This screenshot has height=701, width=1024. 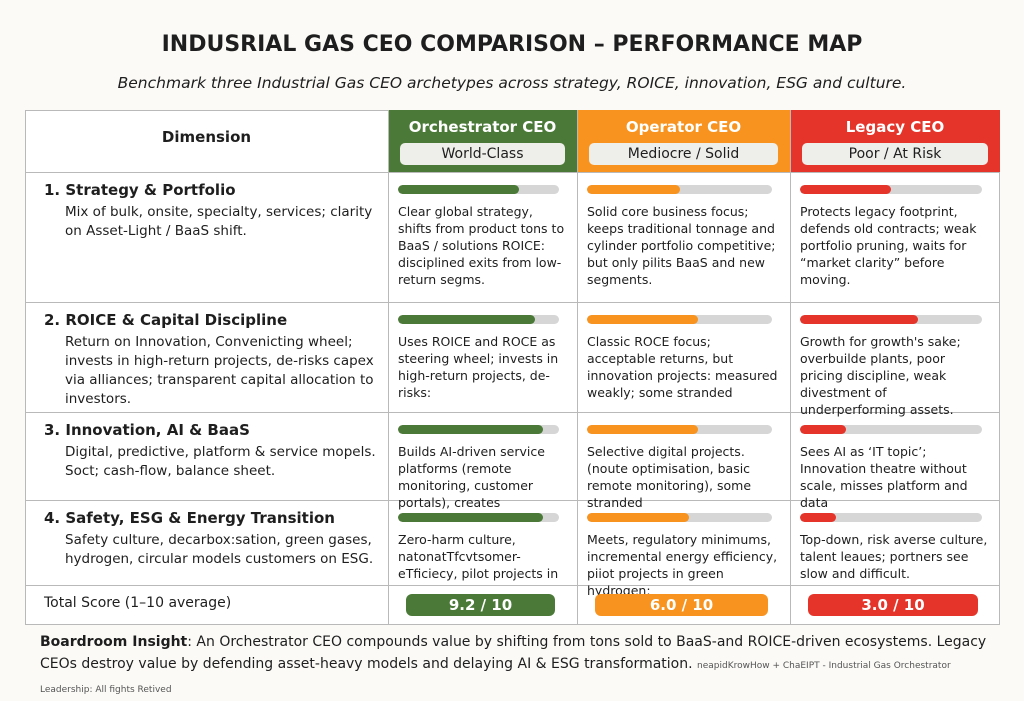 I want to click on row-title: 2. ROICE & Capital Discipline, so click(x=166, y=320).